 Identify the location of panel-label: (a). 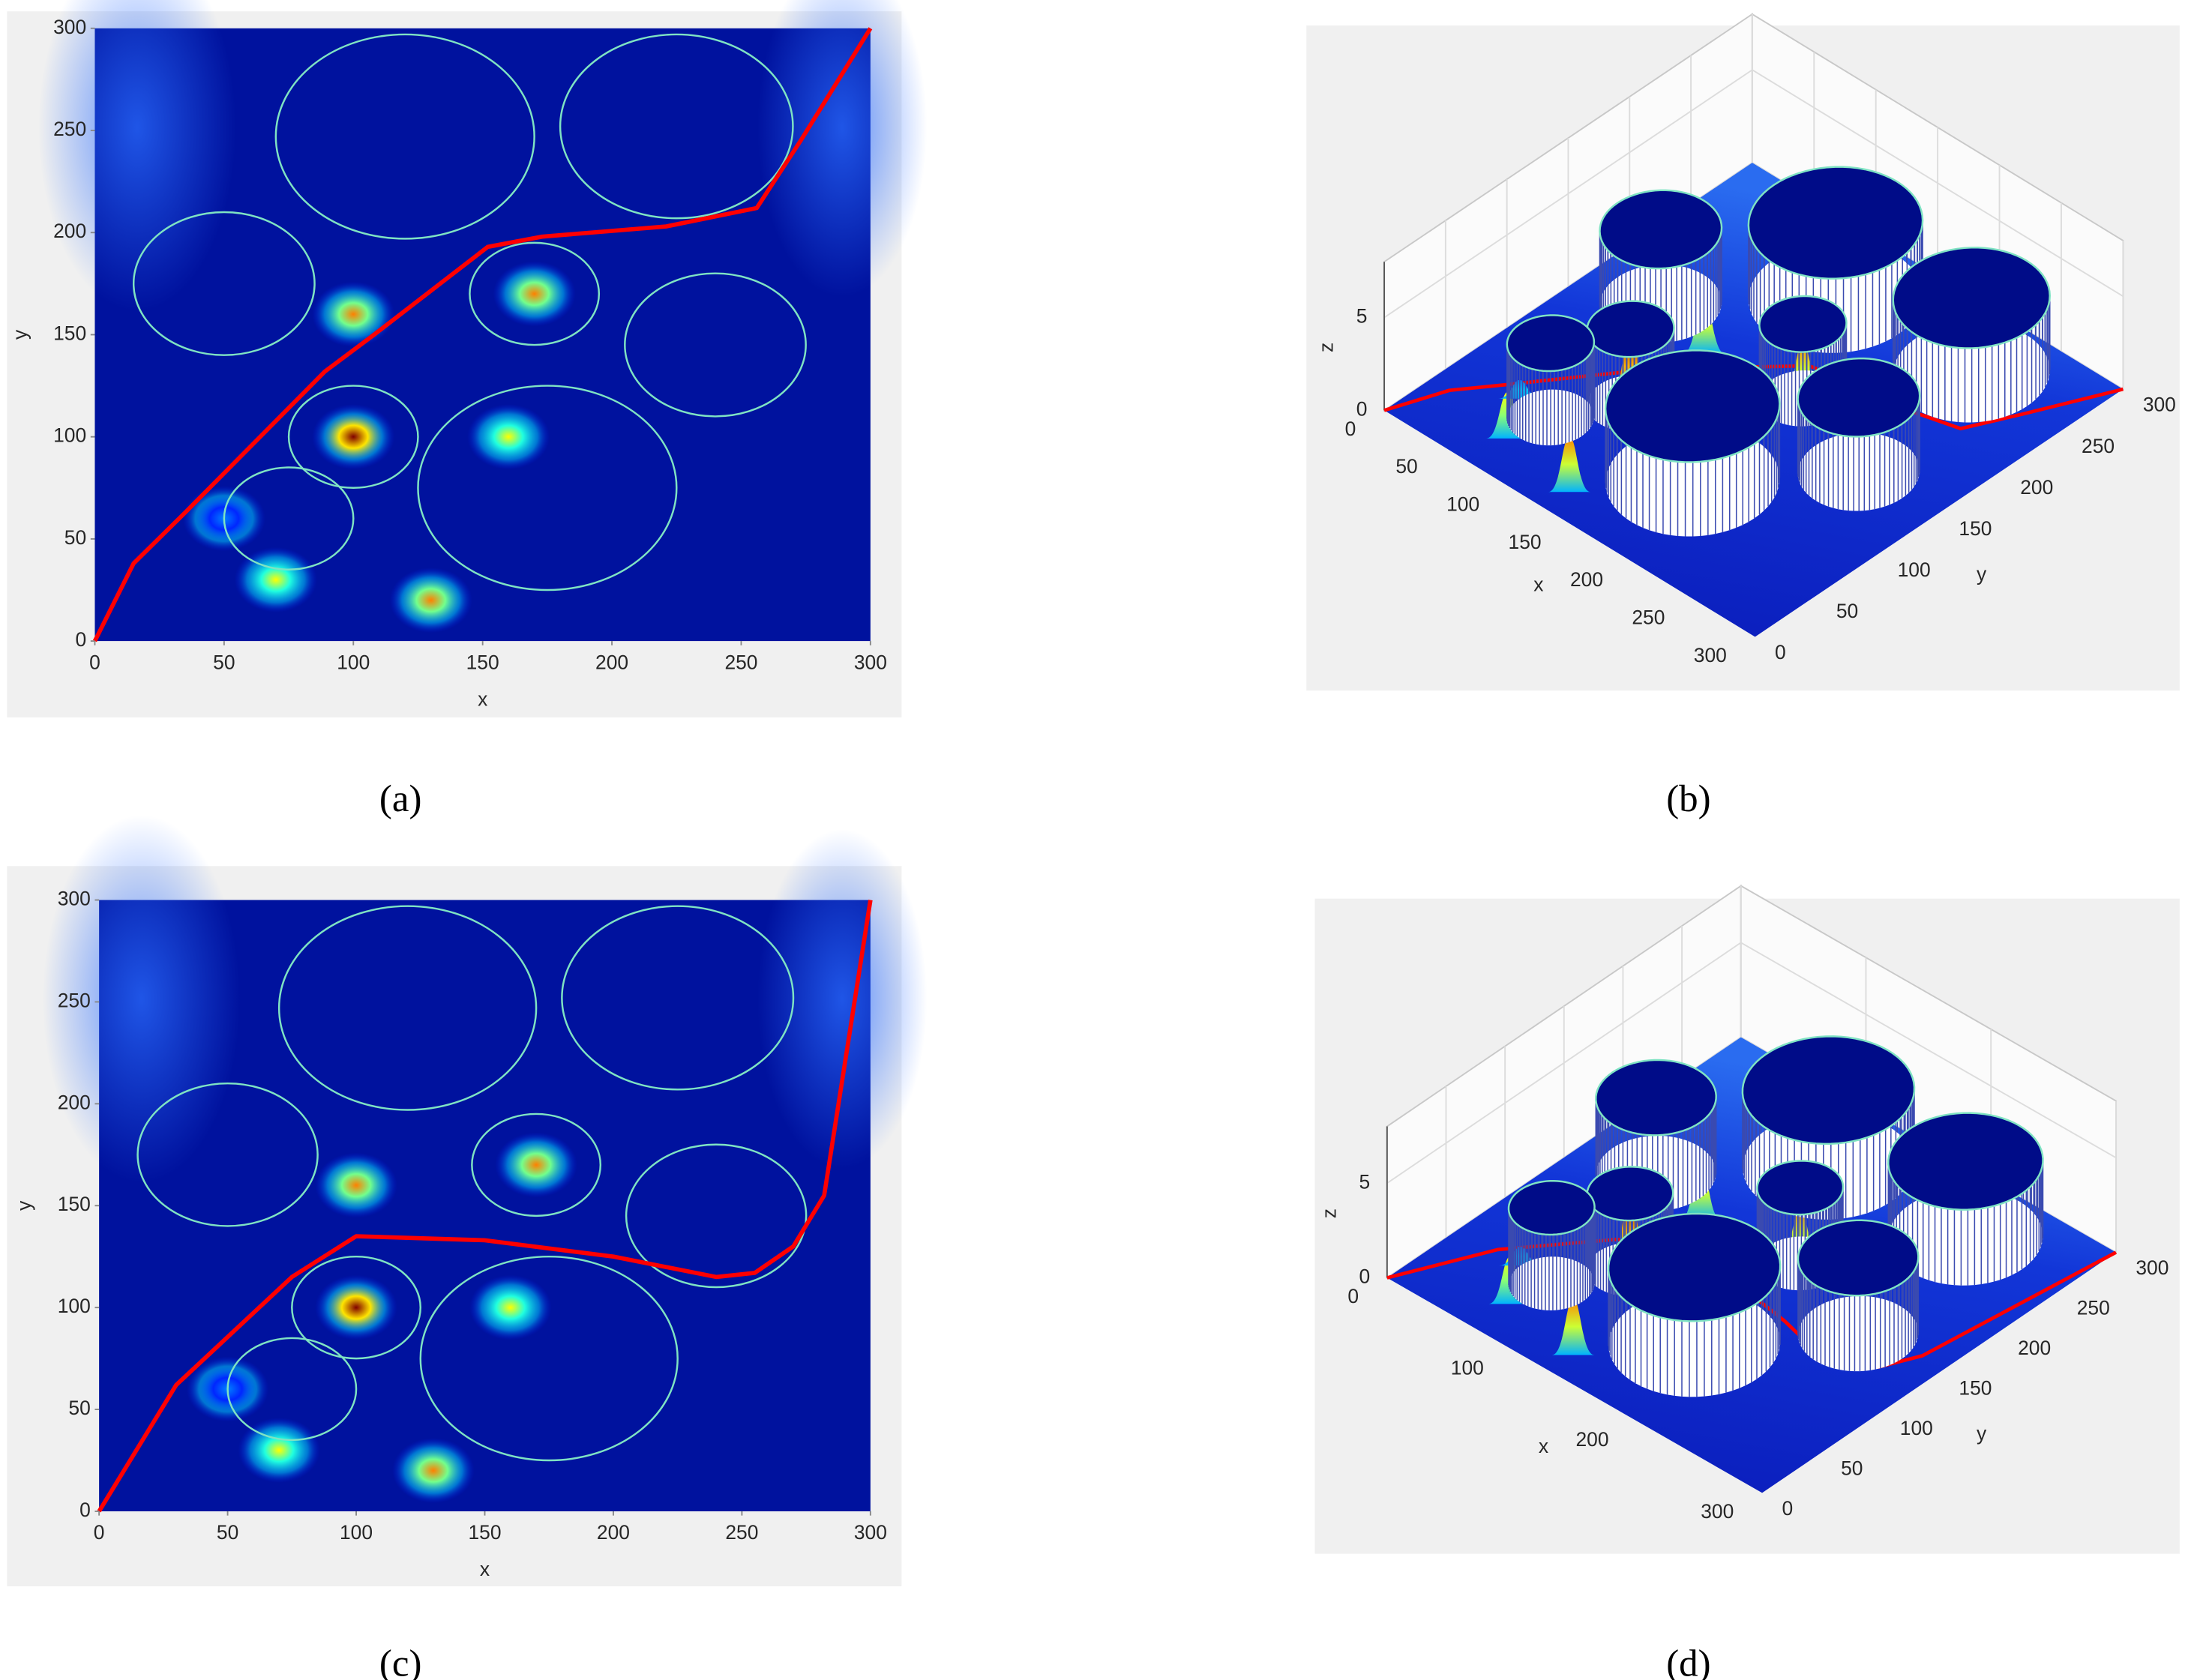
(400, 799).